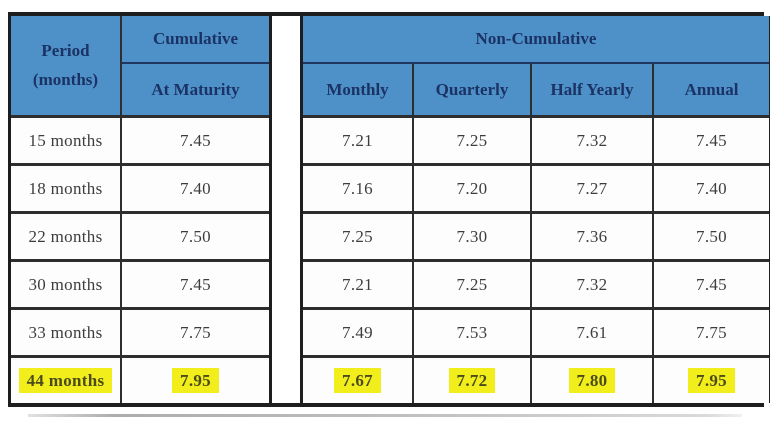  What do you see at coordinates (386, 14) in the screenshot?
I see `table-top-border` at bounding box center [386, 14].